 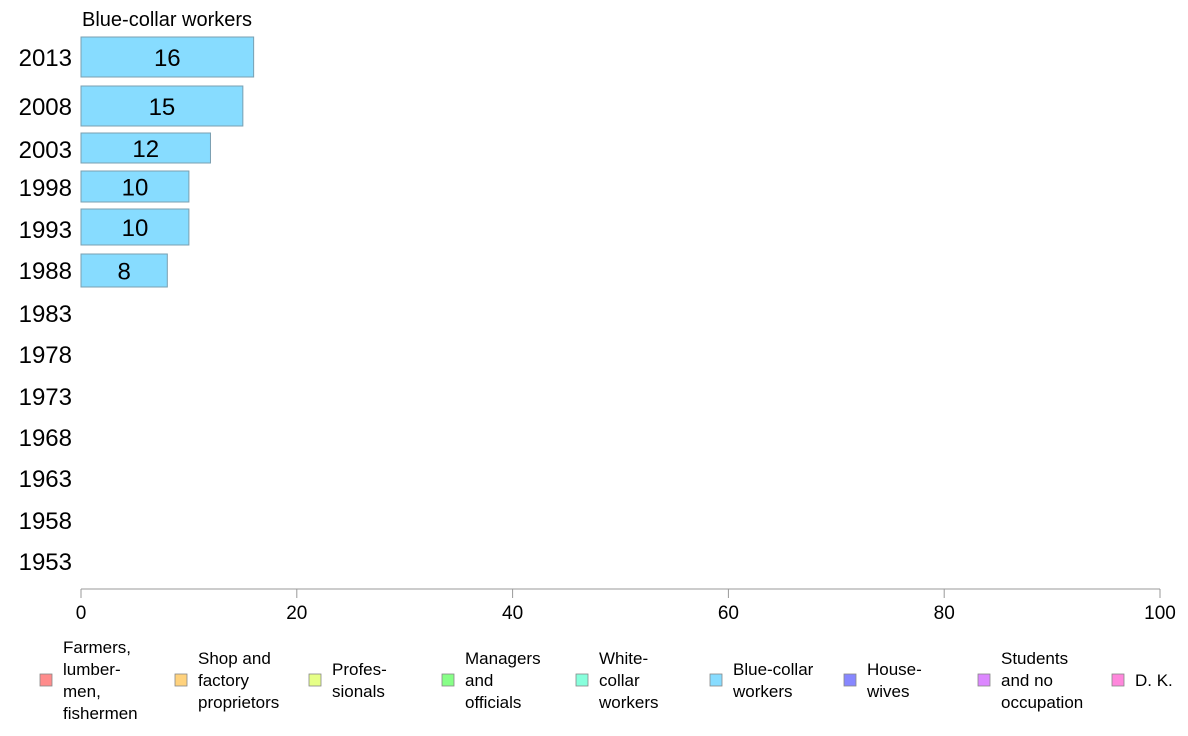 What do you see at coordinates (1160, 613) in the screenshot?
I see `x-tick-label-100: 100` at bounding box center [1160, 613].